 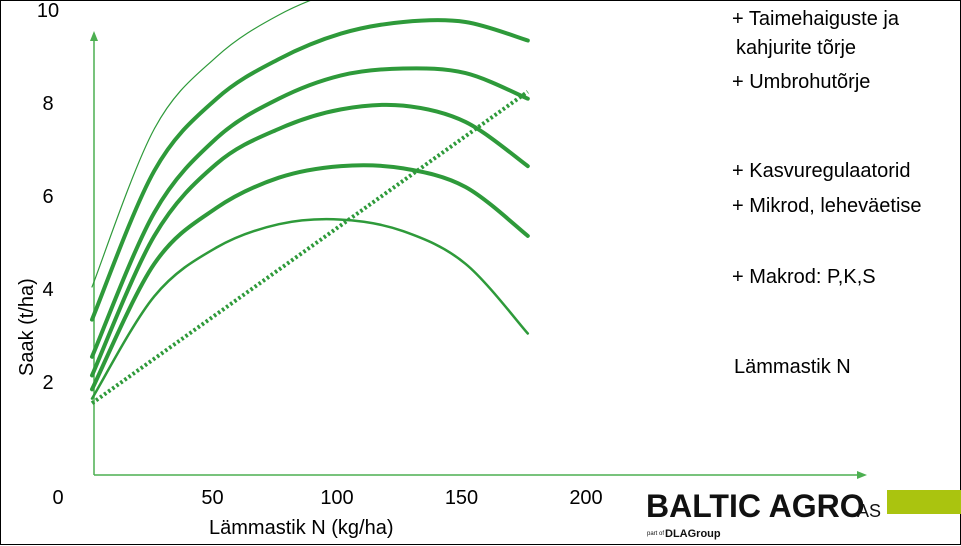 I want to click on baltic-agro-logo: BALTIC AGRO AS part of DLAGroup, so click(x=803, y=514).